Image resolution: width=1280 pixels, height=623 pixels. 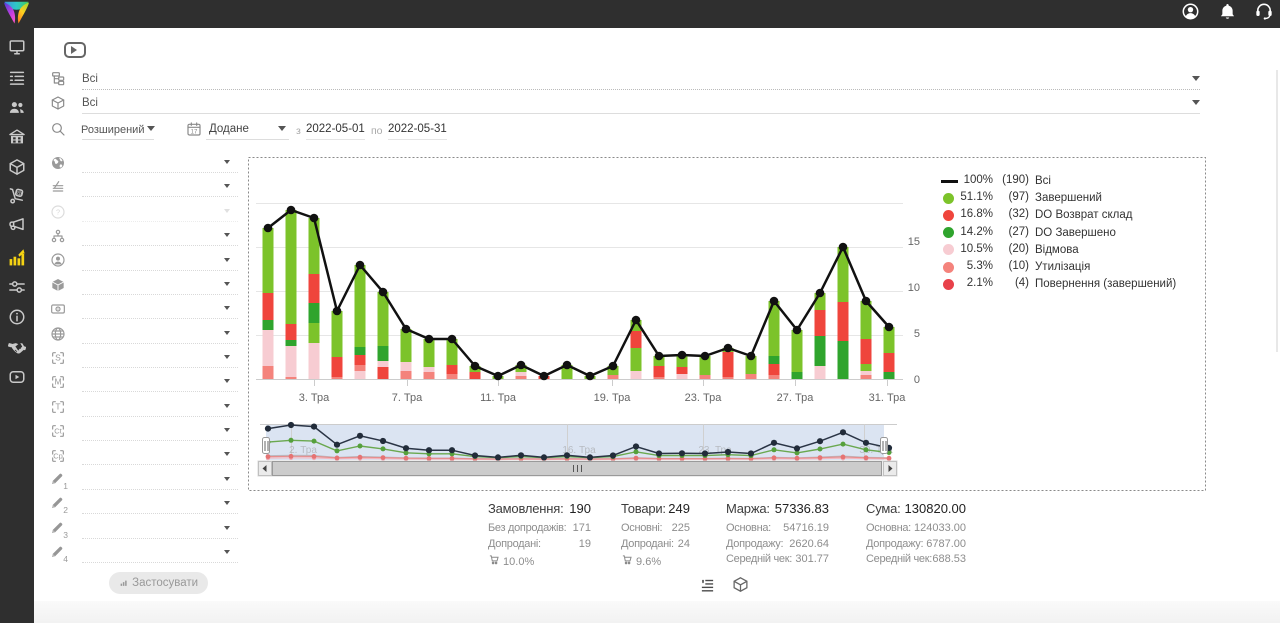 What do you see at coordinates (914, 242) in the screenshot?
I see `svg-text: 15` at bounding box center [914, 242].